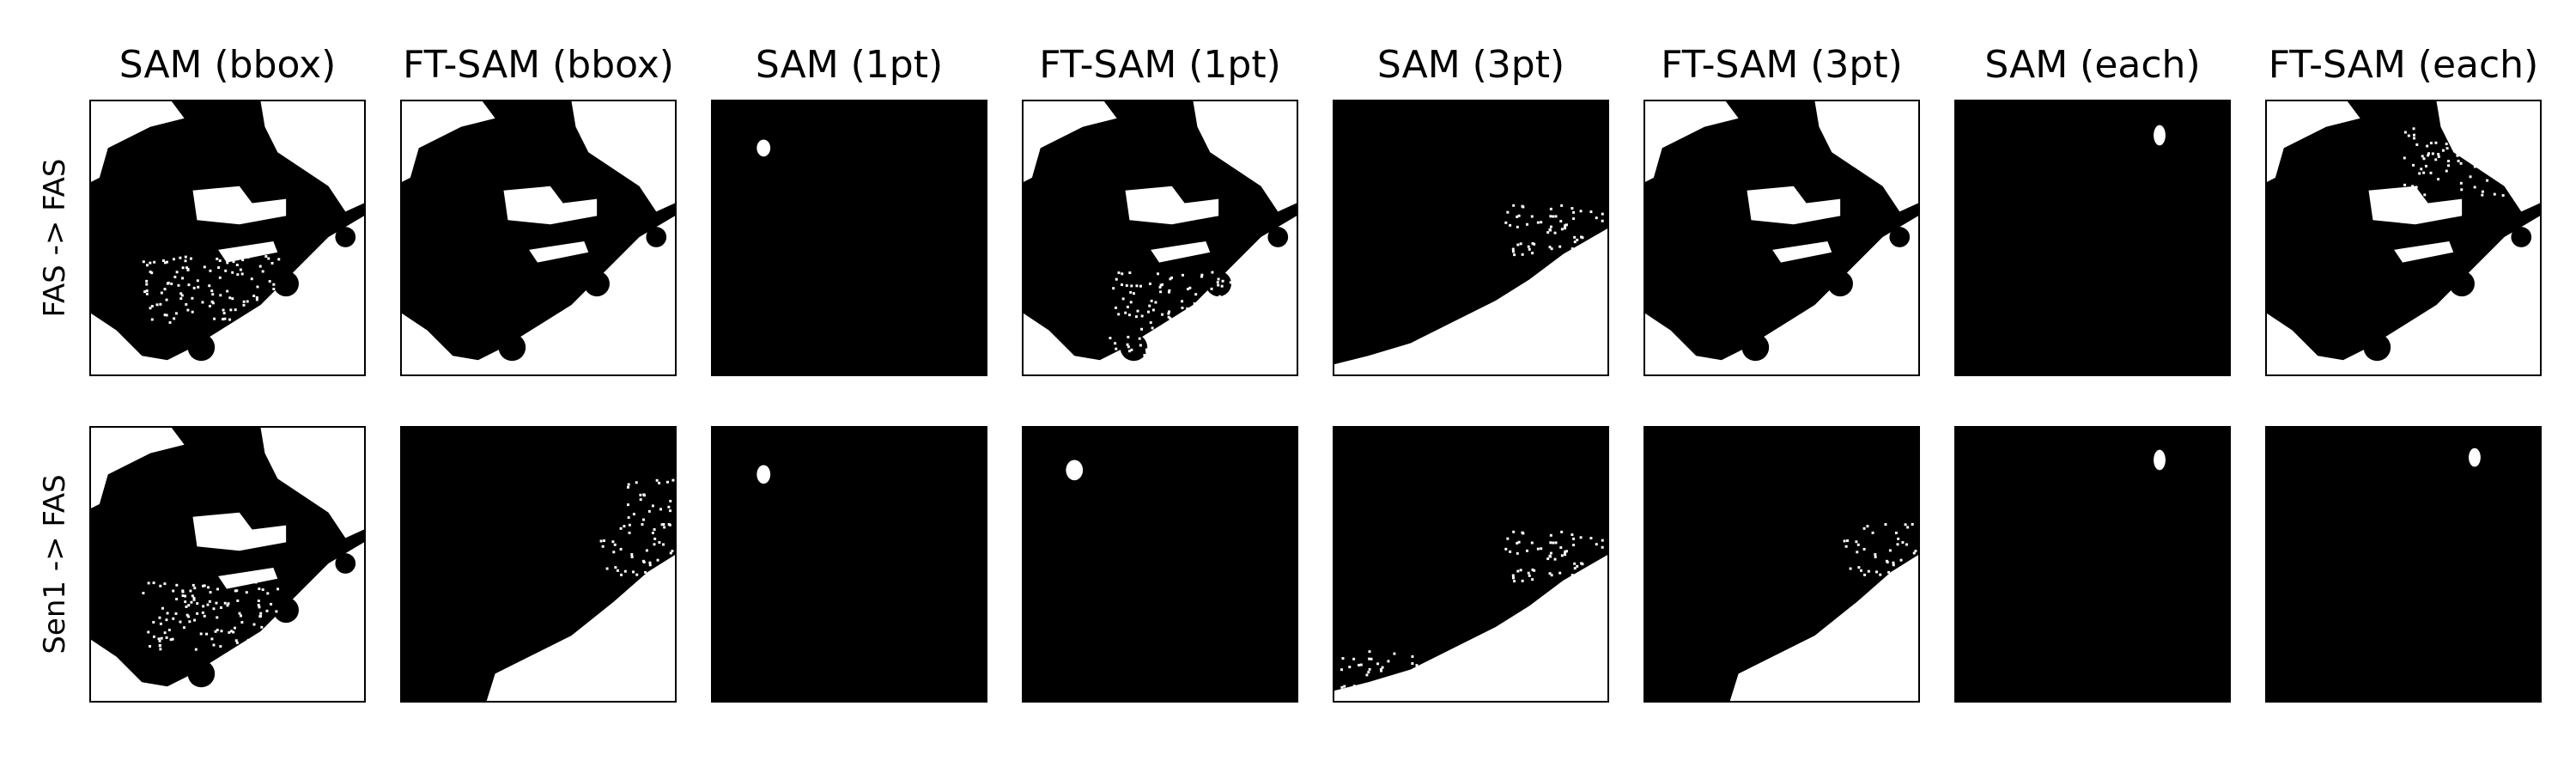 Image resolution: width=2576 pixels, height=773 pixels. Describe the element at coordinates (228, 65) in the screenshot. I see `column-title: SAM (bbox)` at that location.